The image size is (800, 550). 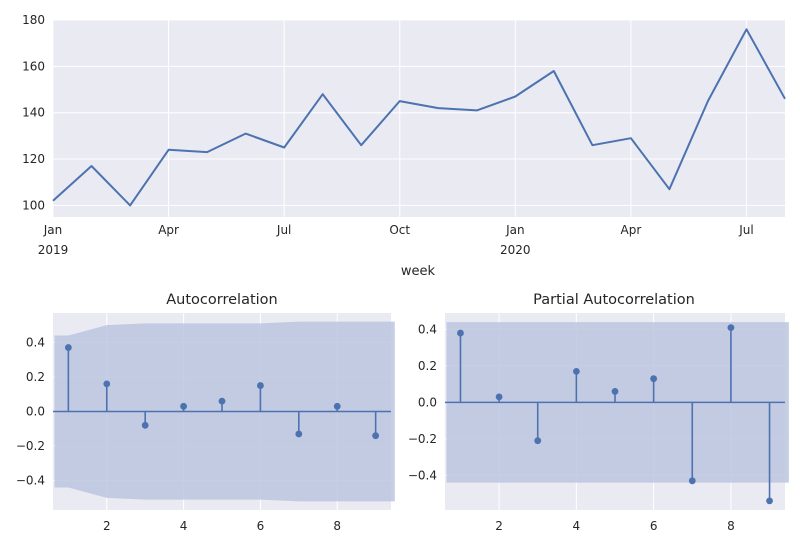 What do you see at coordinates (399, 230) in the screenshot?
I see `x-tick-label: Oct` at bounding box center [399, 230].